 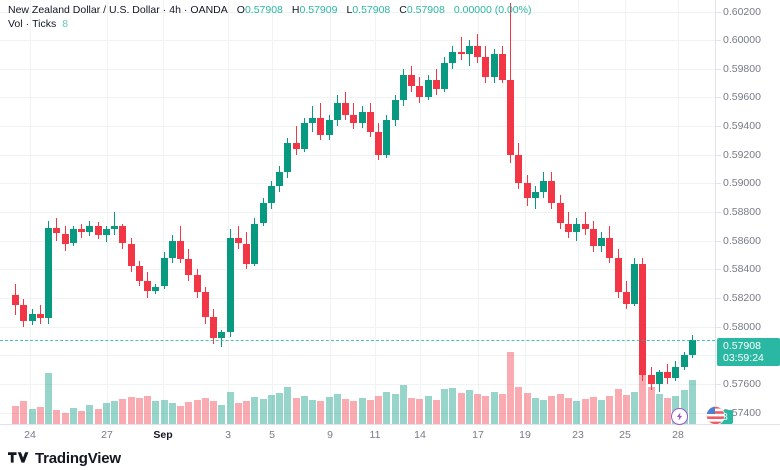 What do you see at coordinates (330, 435) in the screenshot?
I see `time-axis-tick: 9` at bounding box center [330, 435].